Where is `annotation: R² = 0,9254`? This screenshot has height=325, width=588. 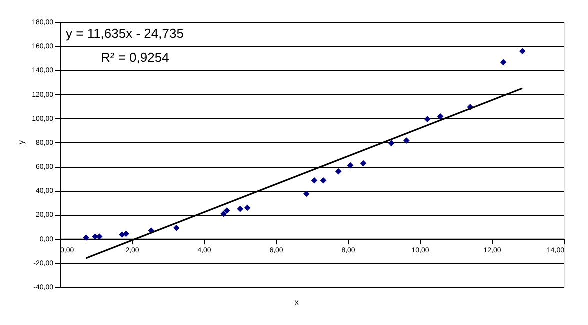 annotation: R² = 0,9254 is located at coordinates (135, 57).